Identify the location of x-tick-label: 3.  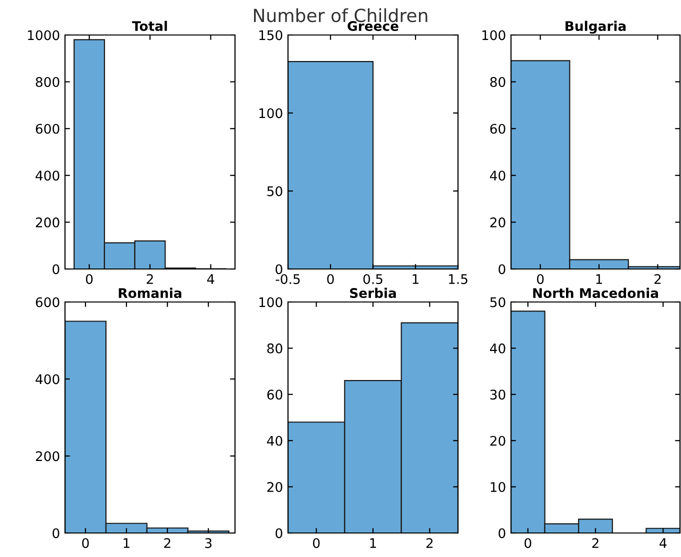
(208, 543).